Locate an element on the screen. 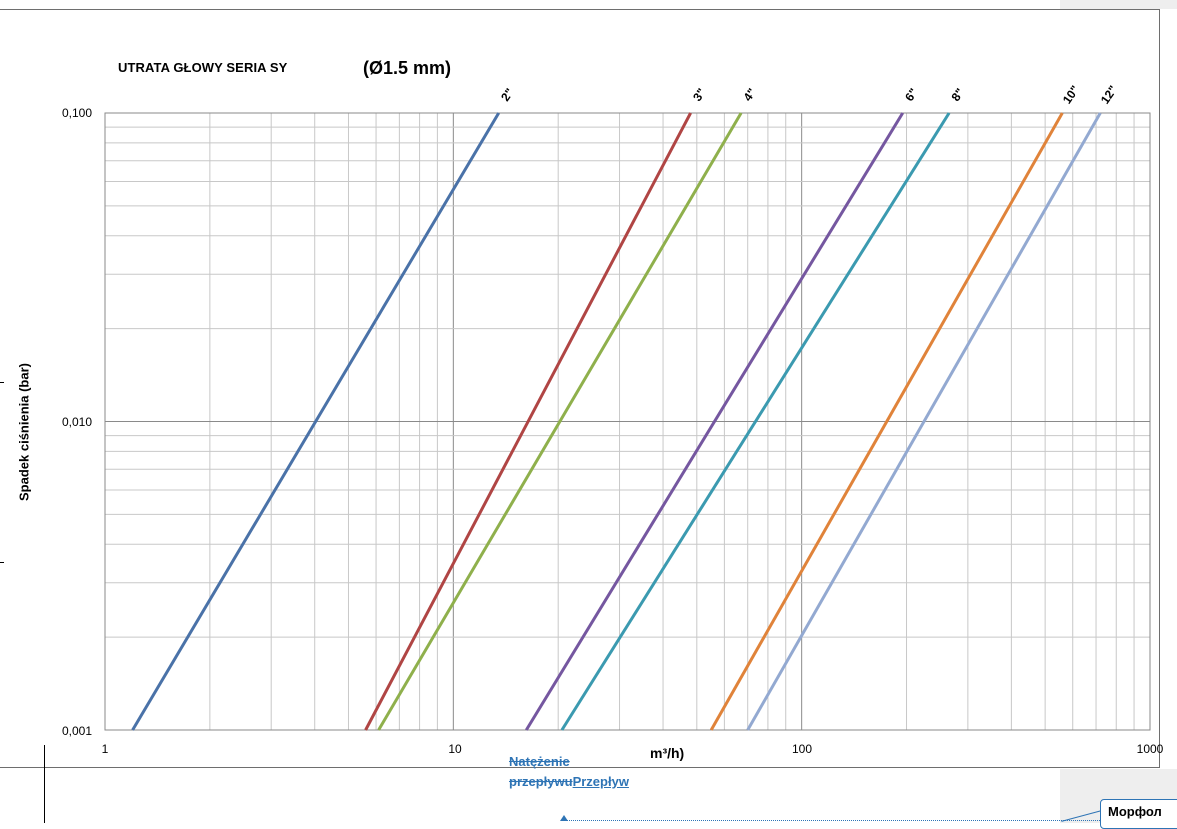 This screenshot has width=1177, height=829. page-background-strip-top is located at coordinates (1118, 4).